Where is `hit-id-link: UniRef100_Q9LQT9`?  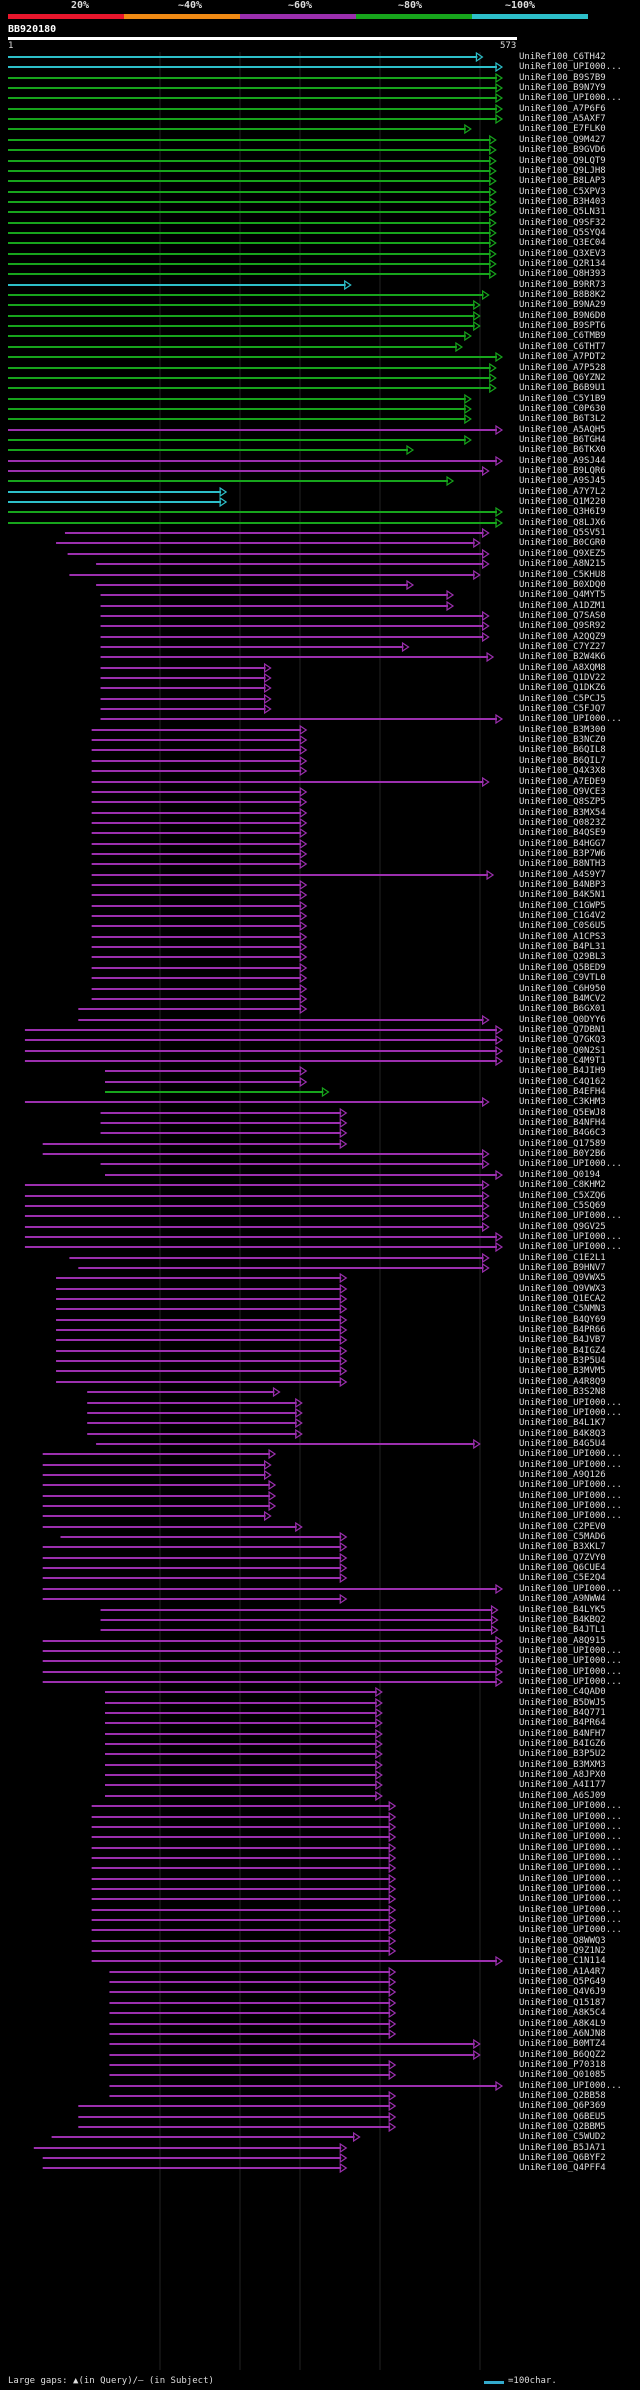
hit-id-link: UniRef100_Q9LQT9 is located at coordinates (562, 161).